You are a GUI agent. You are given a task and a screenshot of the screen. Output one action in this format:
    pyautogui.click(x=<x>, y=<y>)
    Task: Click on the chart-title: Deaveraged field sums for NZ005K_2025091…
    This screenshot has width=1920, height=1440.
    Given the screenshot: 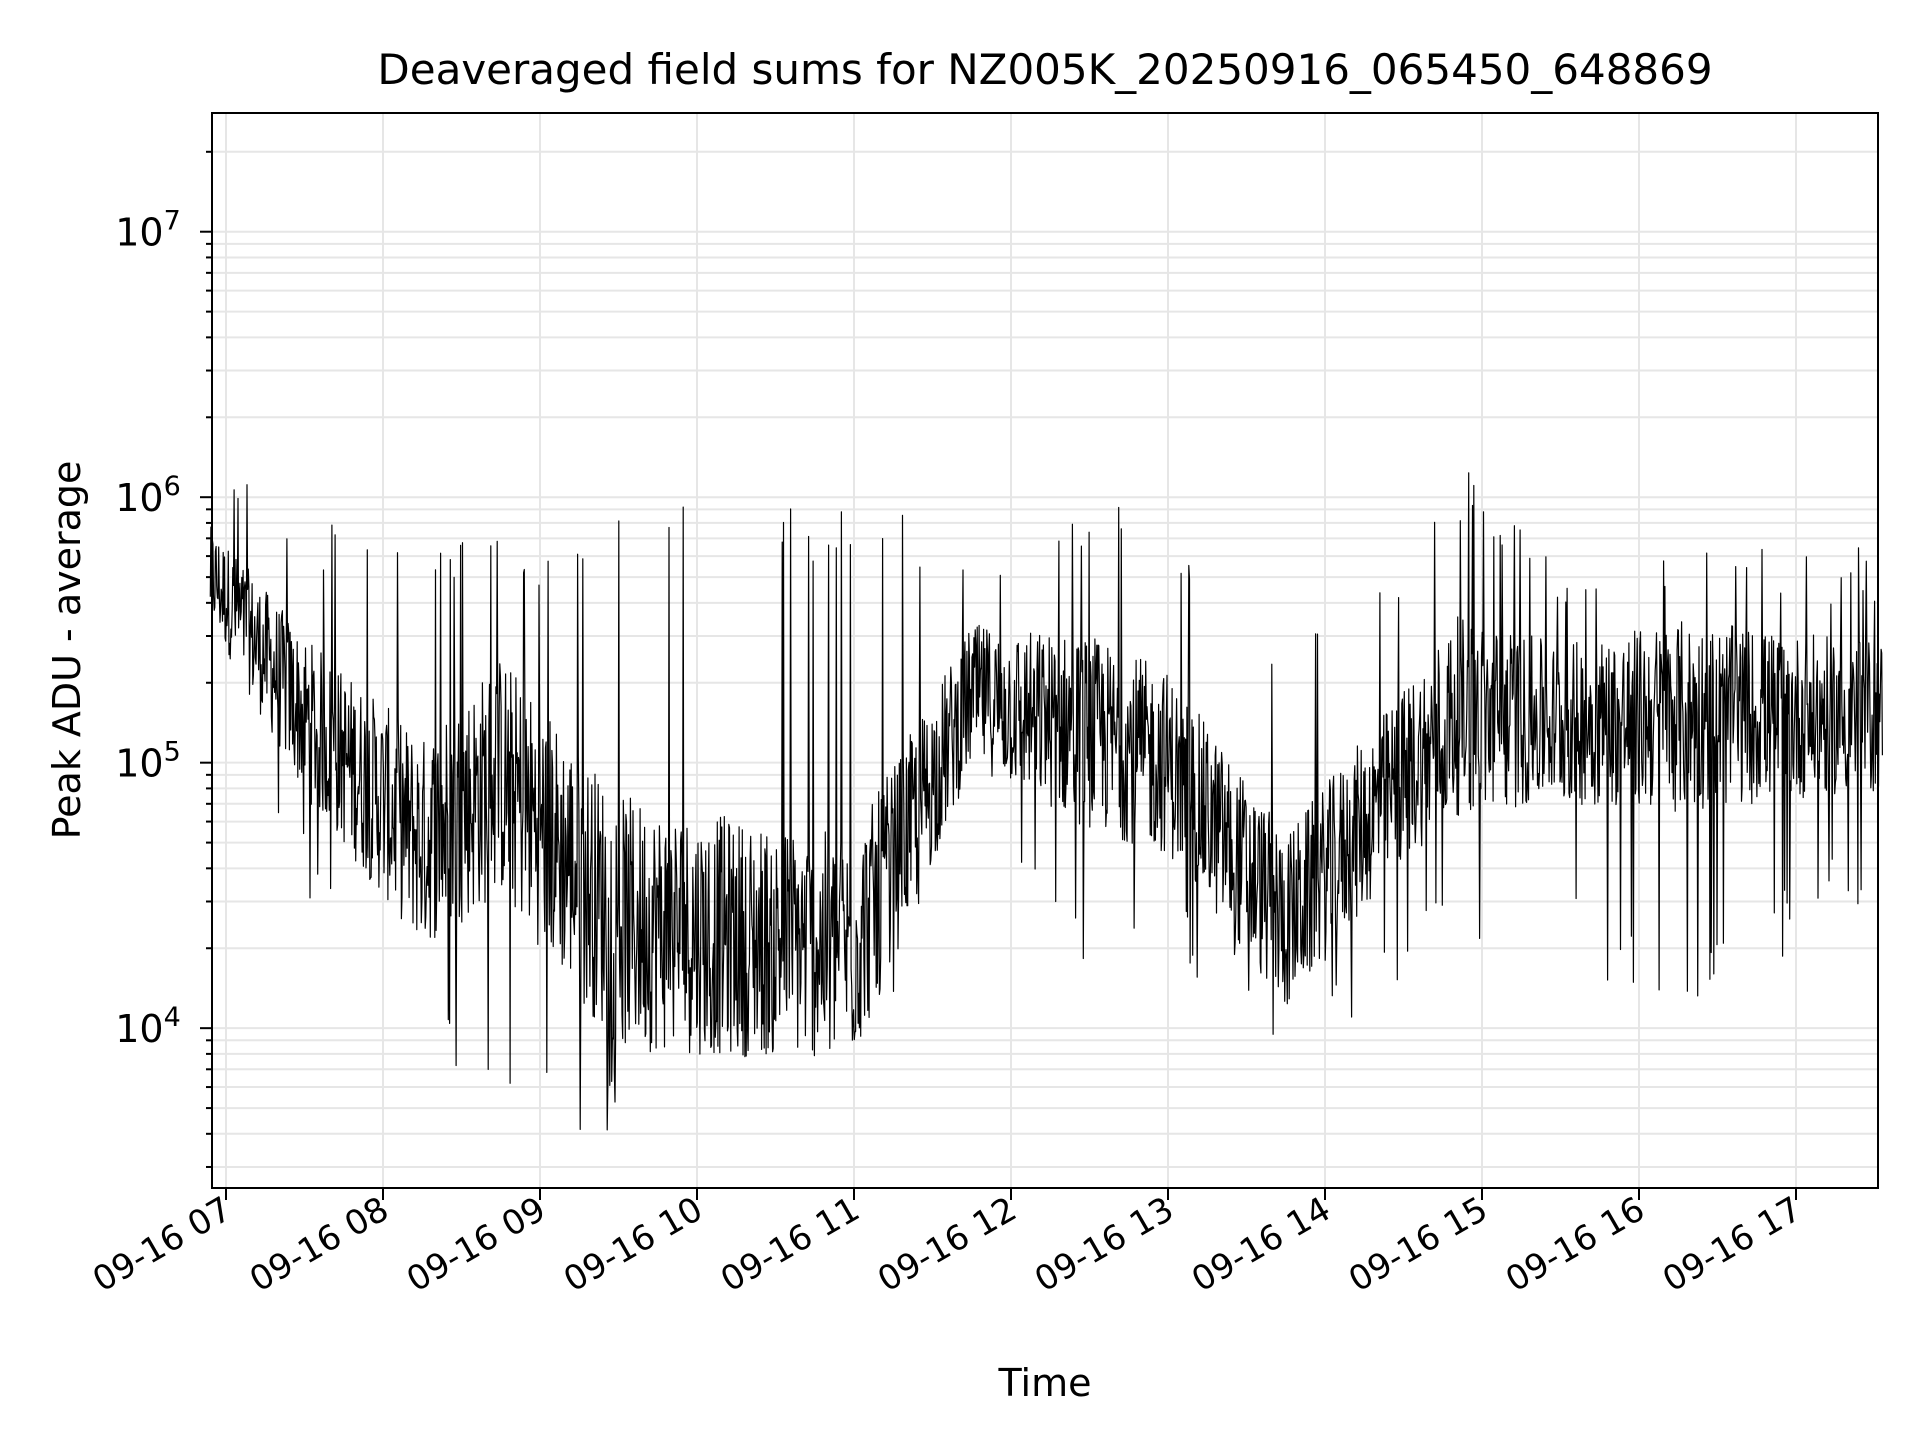 What is the action you would take?
    pyautogui.click(x=1044, y=69)
    